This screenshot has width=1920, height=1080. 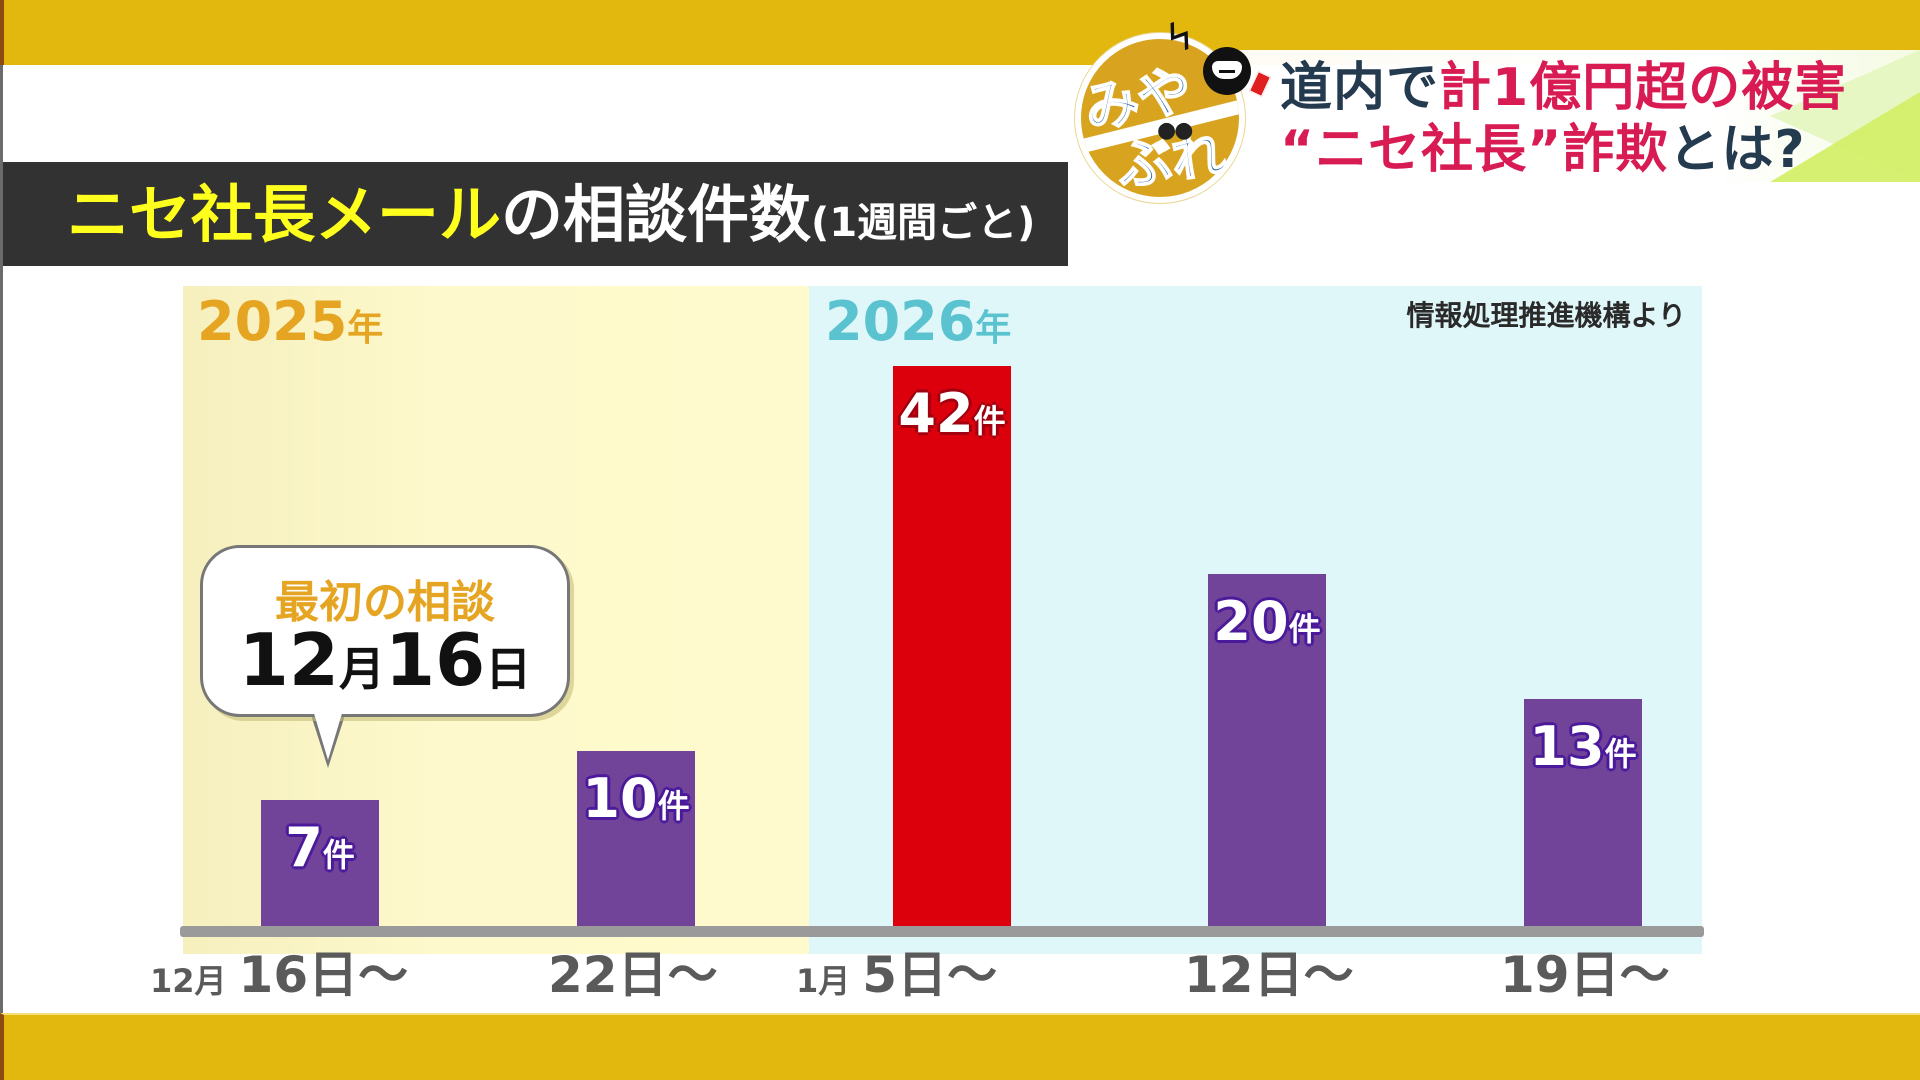 I want to click on x-label-month: 1月, so click(x=823, y=981).